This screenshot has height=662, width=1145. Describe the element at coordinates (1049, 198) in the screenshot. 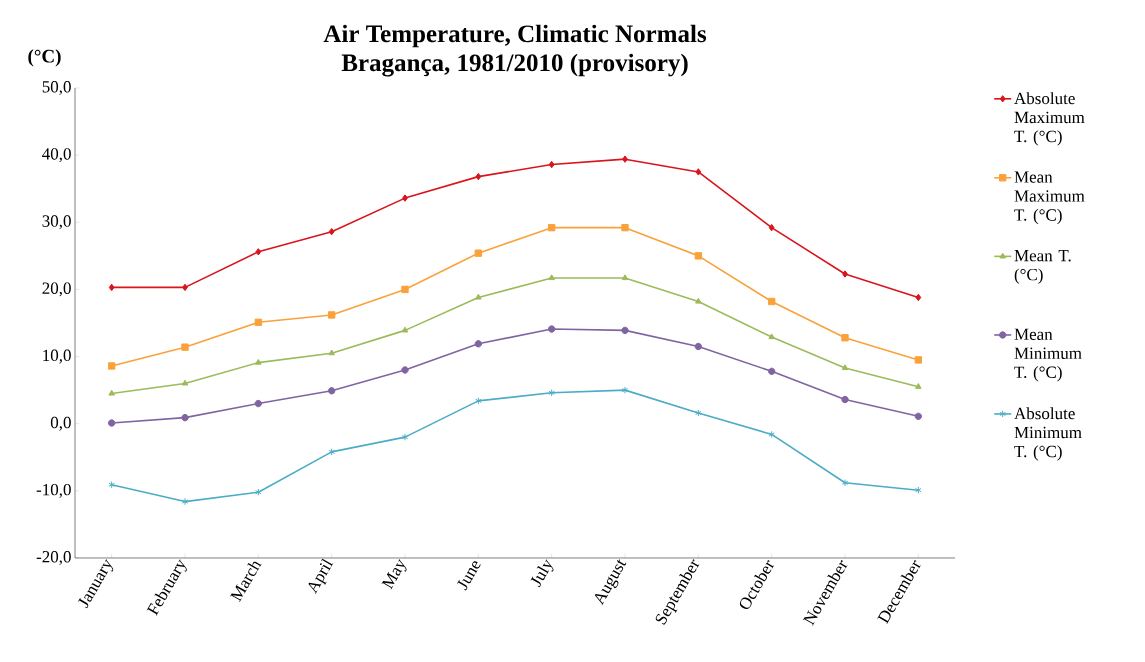

I see `legend-label: Mean Maximum T. (°C)` at that location.